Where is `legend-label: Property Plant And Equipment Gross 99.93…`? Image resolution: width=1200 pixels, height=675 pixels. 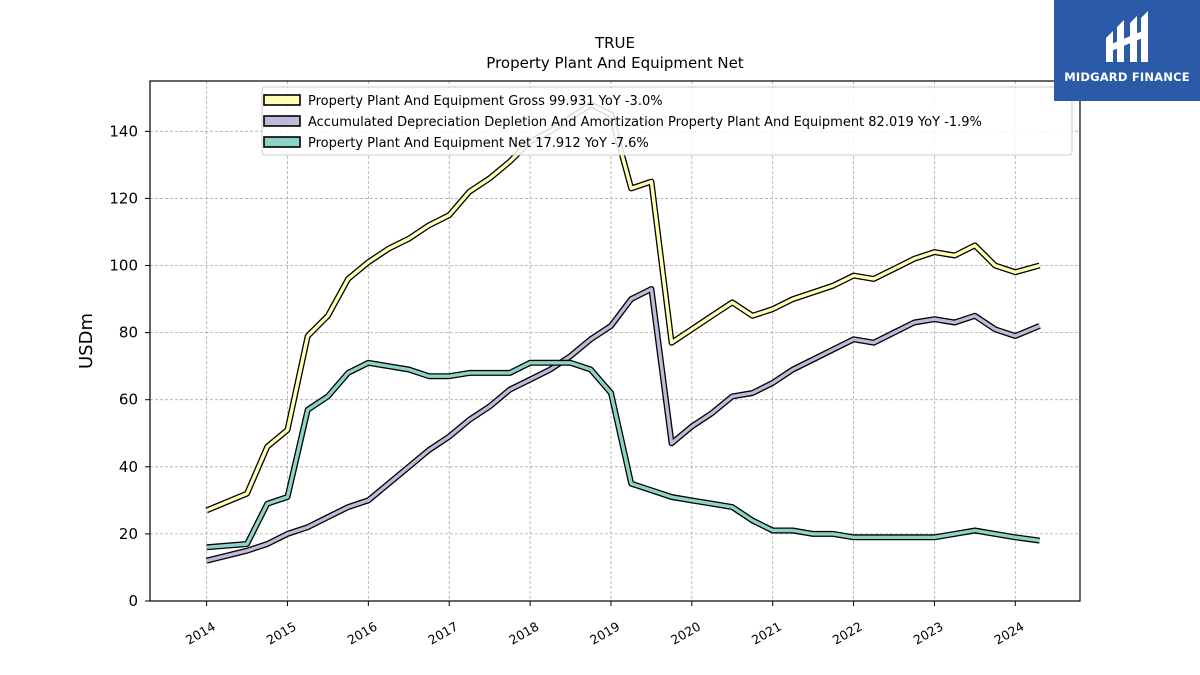 legend-label: Property Plant And Equipment Gross 99.93… is located at coordinates (485, 101).